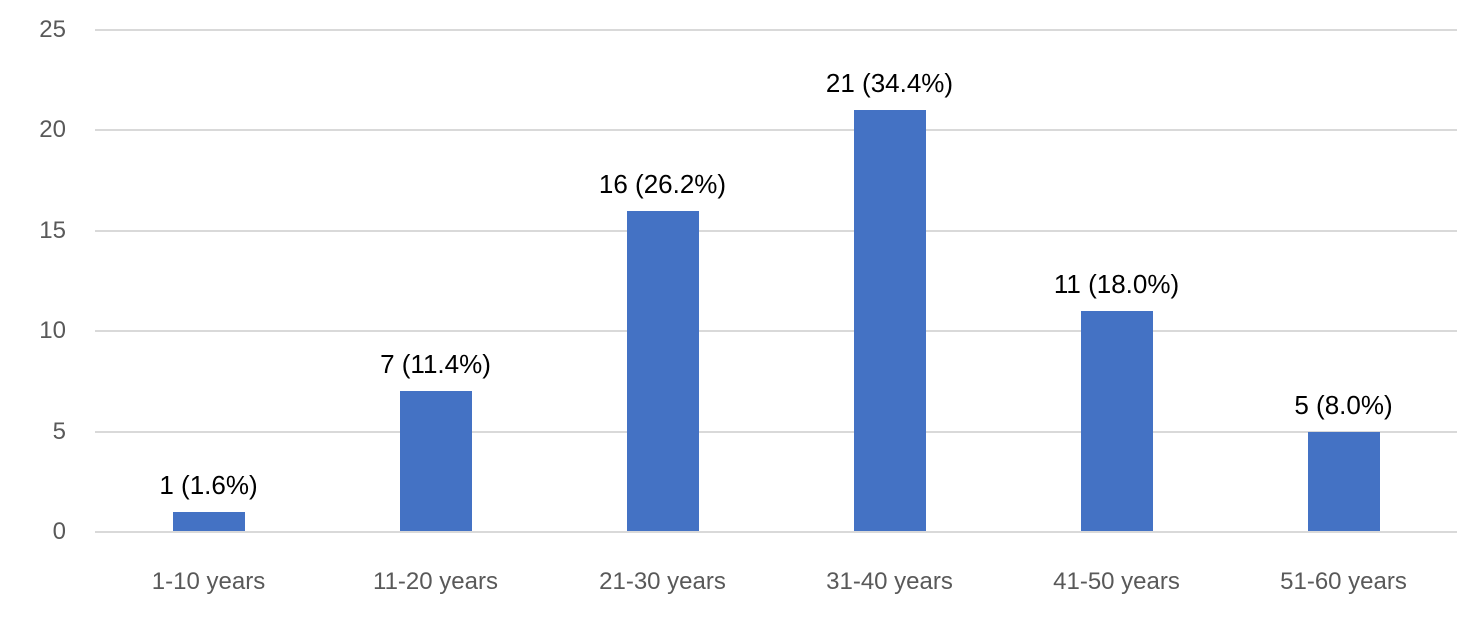 The image size is (1482, 623). Describe the element at coordinates (889, 83) in the screenshot. I see `bar-data-label: 21 (34.4%)` at that location.